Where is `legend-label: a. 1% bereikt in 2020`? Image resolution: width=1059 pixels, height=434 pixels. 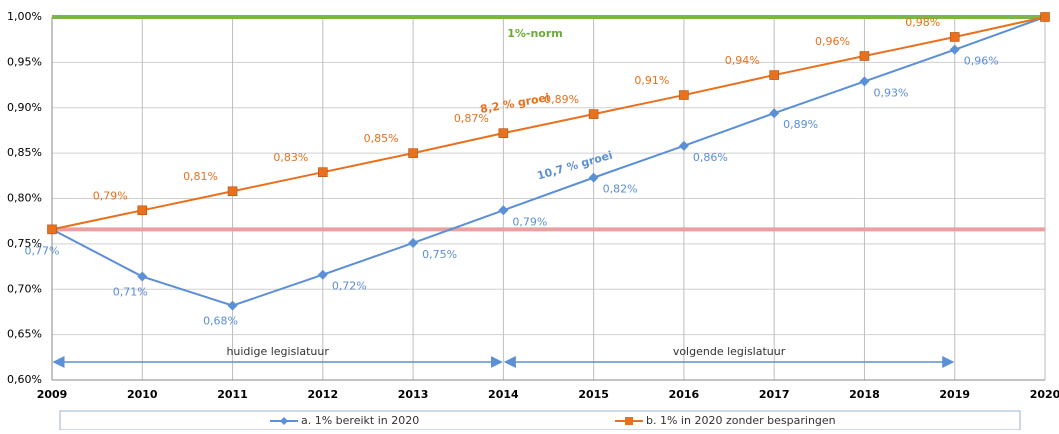
legend-label: a. 1% bereikt in 2020 is located at coordinates (360, 420).